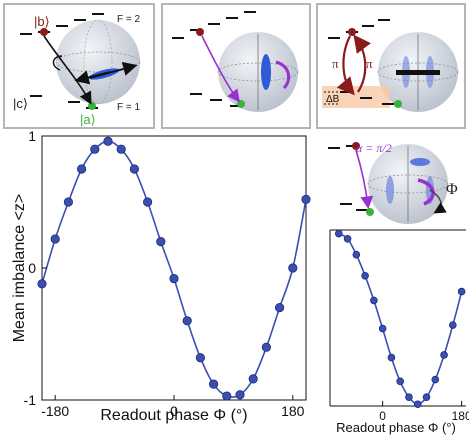 This screenshot has height=436, width=469. Describe the element at coordinates (396, 427) in the screenshot. I see `secondary-x-axis-label: Readout phase Φ (°)` at that location.